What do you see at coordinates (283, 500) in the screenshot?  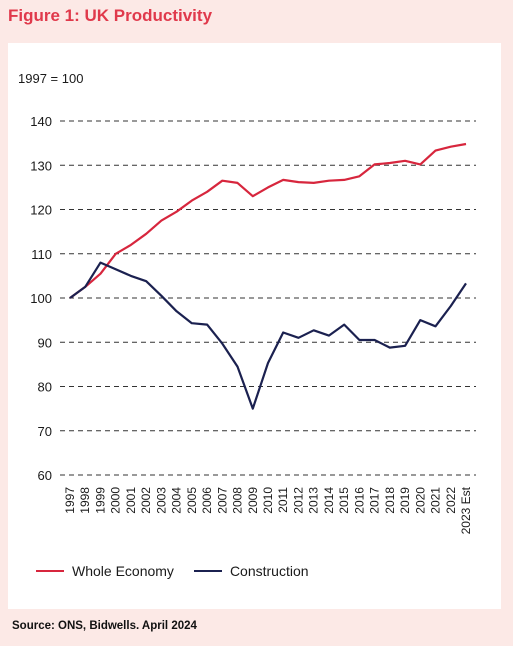 I see `x-tick-label: 2011` at bounding box center [283, 500].